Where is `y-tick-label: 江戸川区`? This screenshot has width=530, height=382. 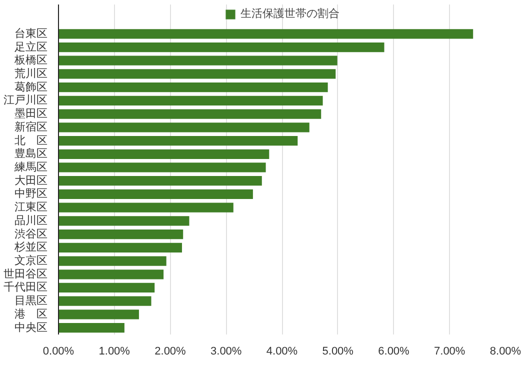 y-tick-label: 江戸川区 is located at coordinates (26, 100).